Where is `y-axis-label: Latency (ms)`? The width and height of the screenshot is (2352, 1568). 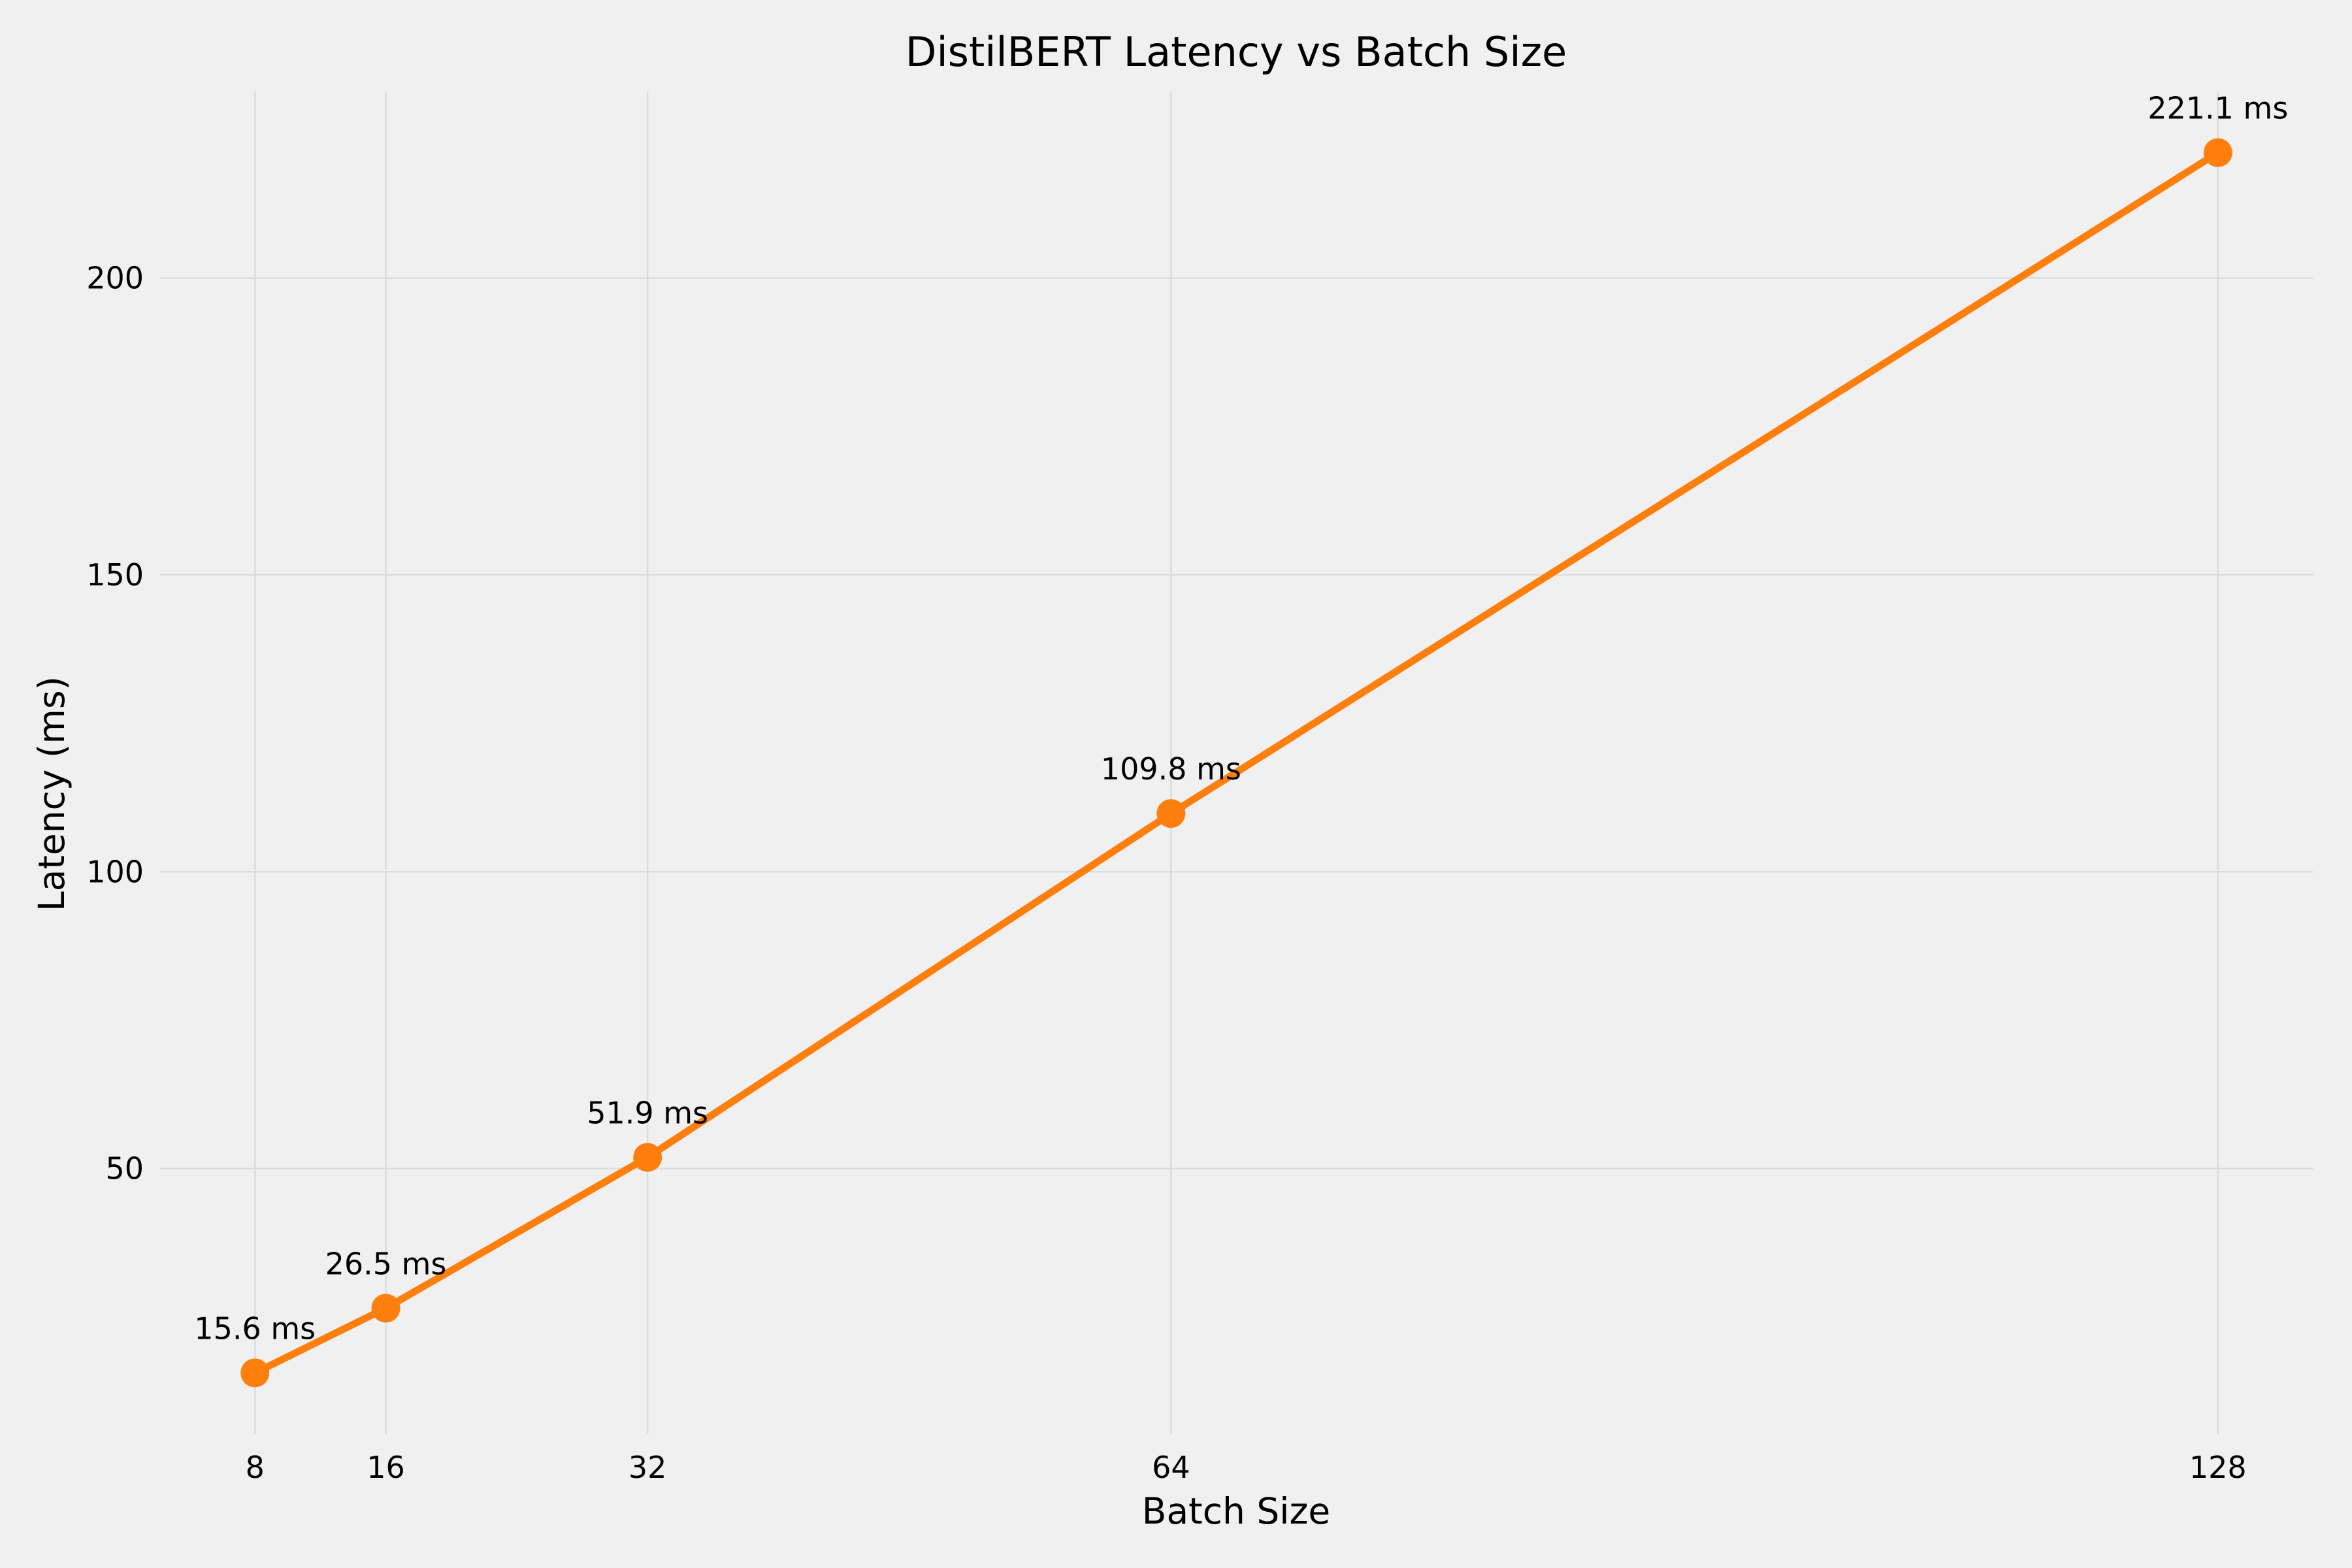
y-axis-label: Latency (ms) is located at coordinates (52, 793).